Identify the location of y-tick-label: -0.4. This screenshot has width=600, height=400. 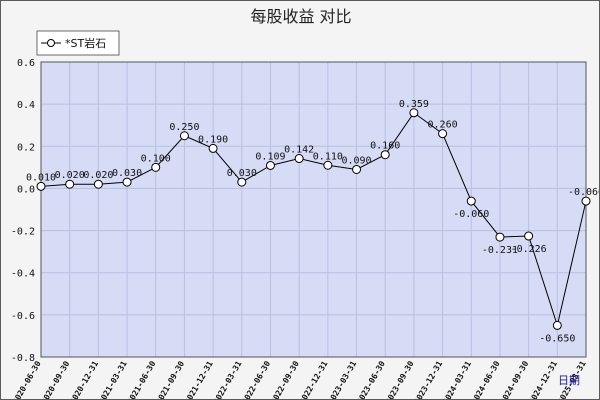
(23, 274).